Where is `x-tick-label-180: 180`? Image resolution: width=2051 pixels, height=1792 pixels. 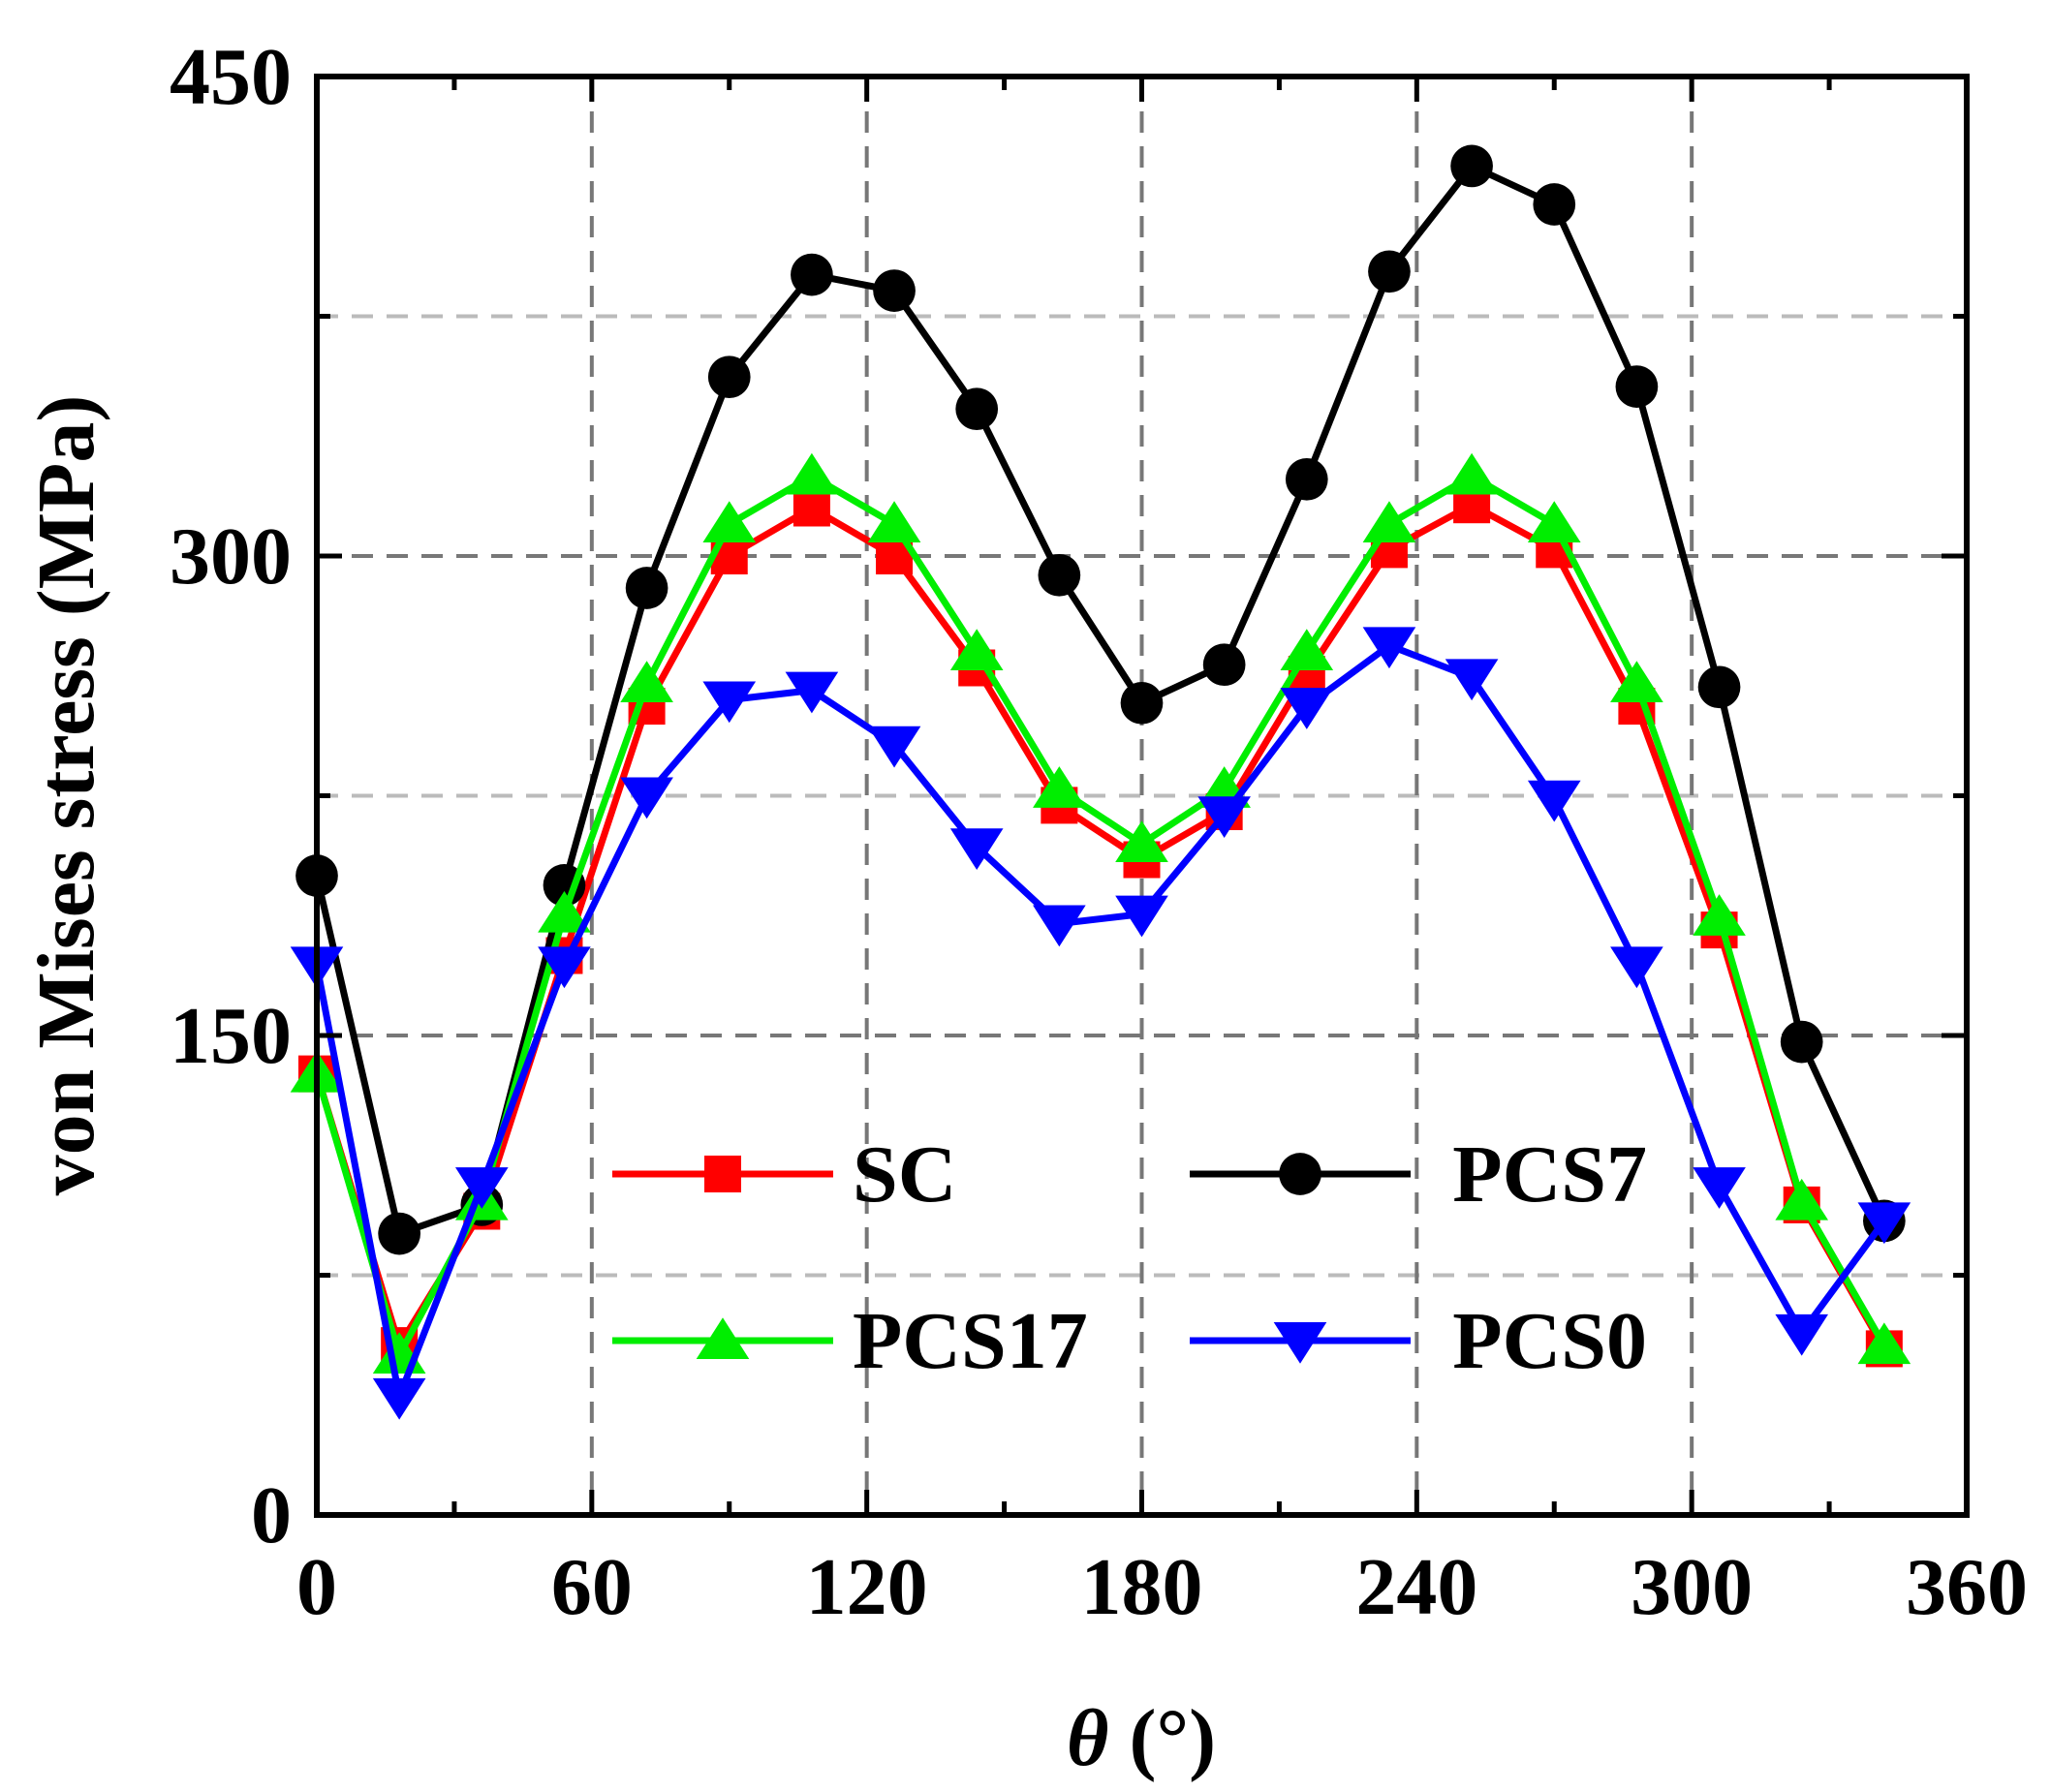 x-tick-label-180: 180 is located at coordinates (1142, 1587).